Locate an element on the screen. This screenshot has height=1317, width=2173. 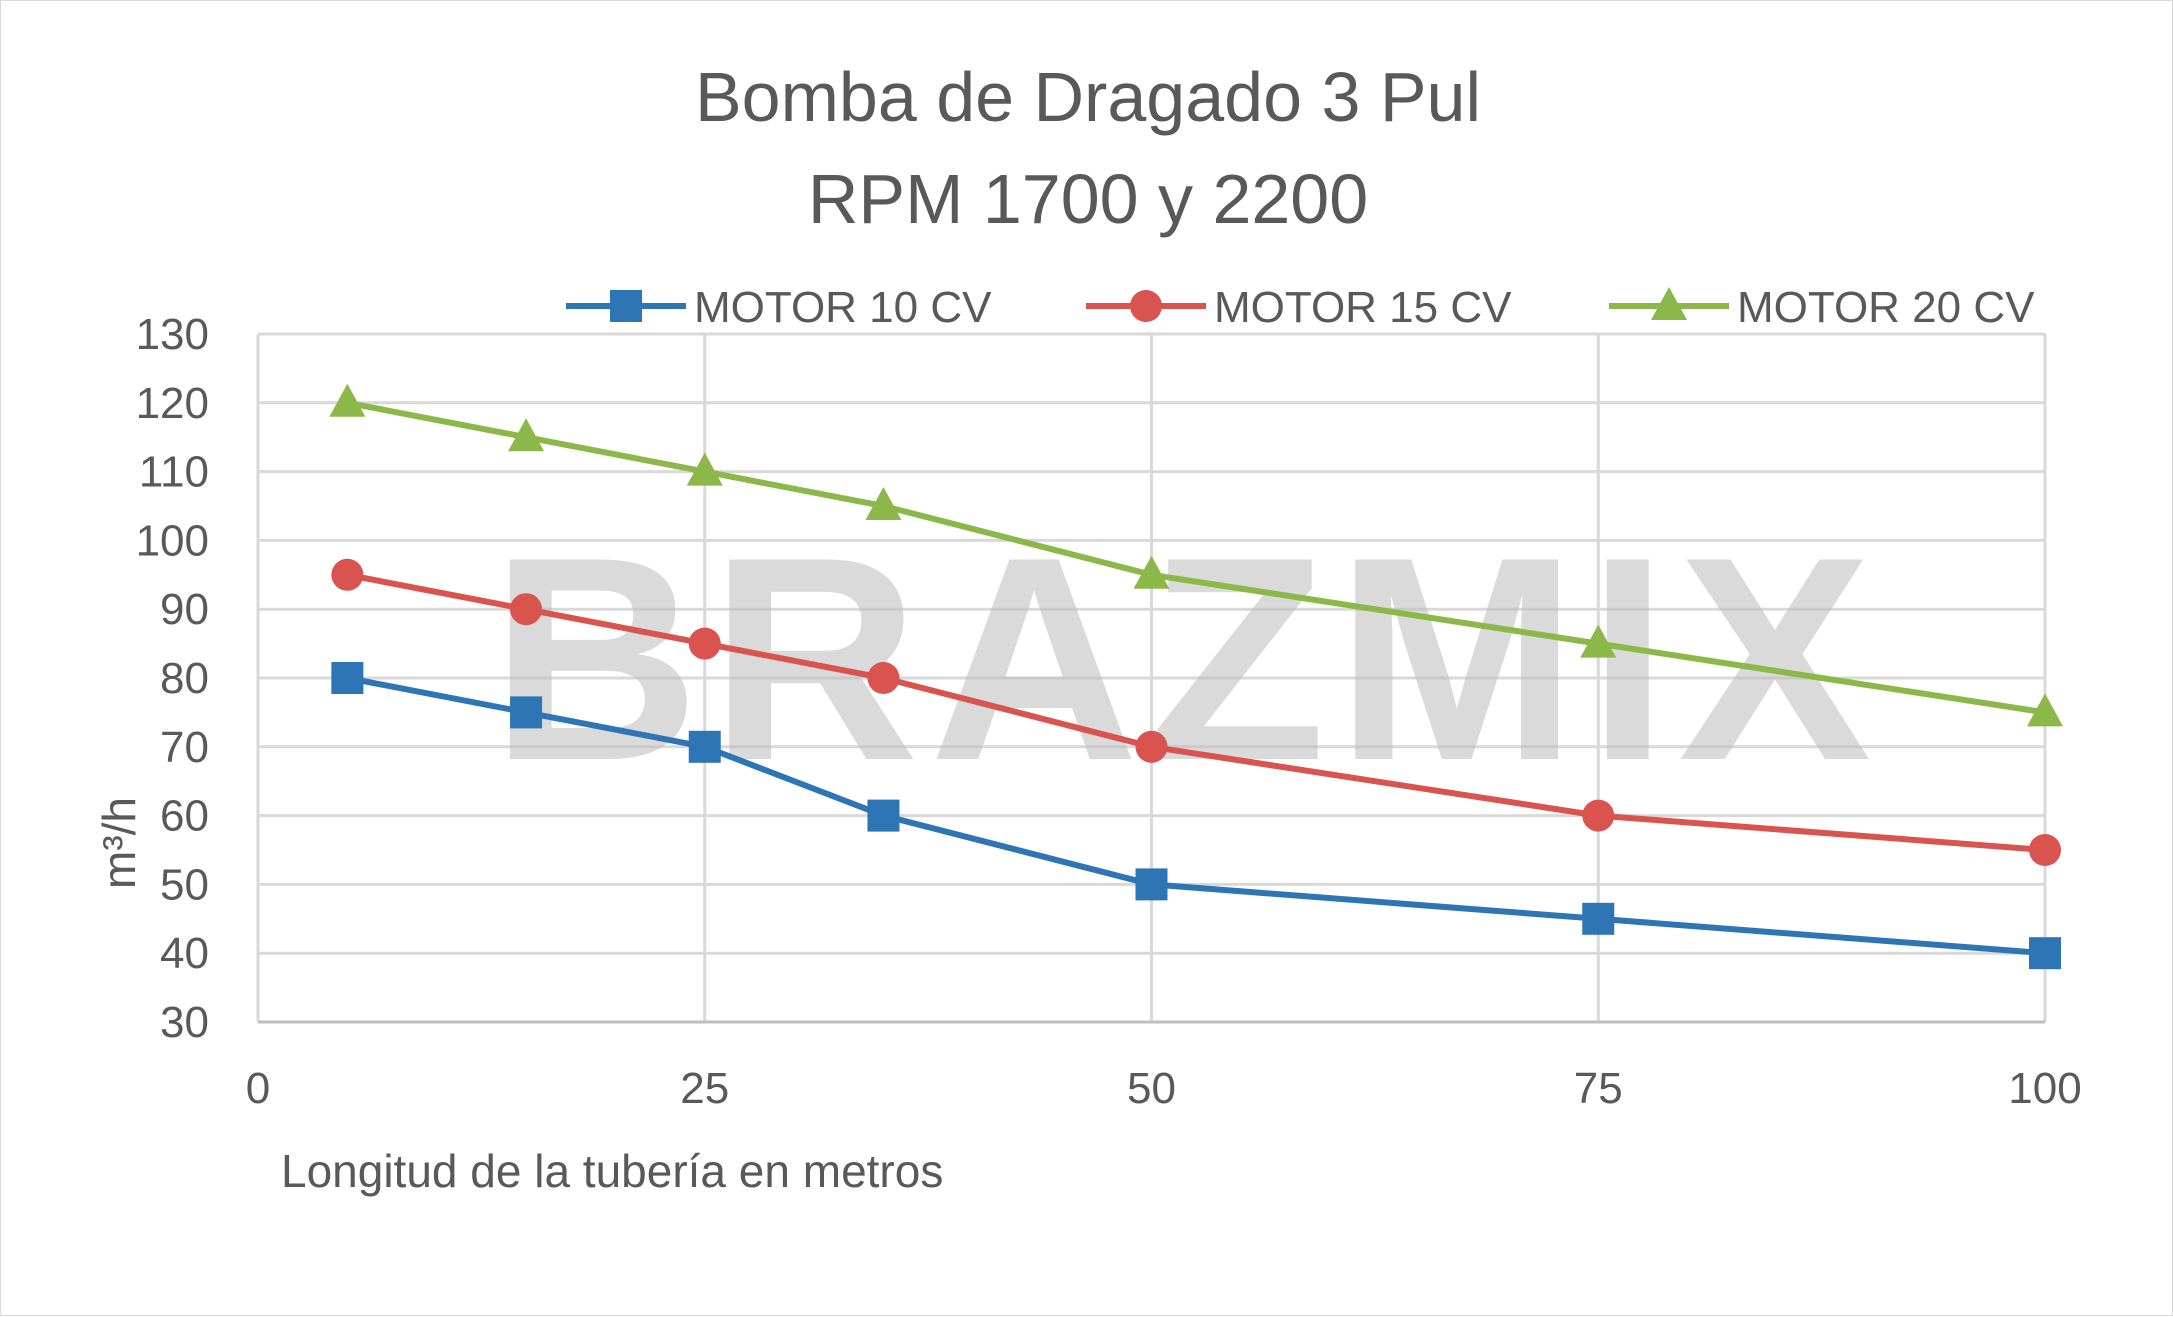
legend-item-3: MOTOR 20 CV is located at coordinates (1822, 307).